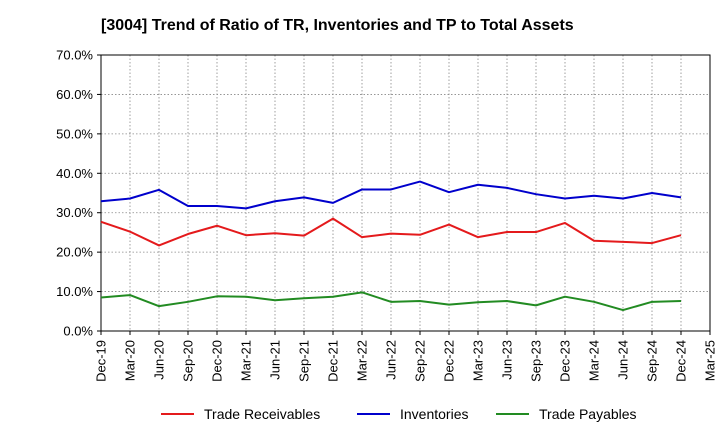 This screenshot has height=445, width=720. What do you see at coordinates (333, 361) in the screenshot?
I see `x-tick-label: Dec-21` at bounding box center [333, 361].